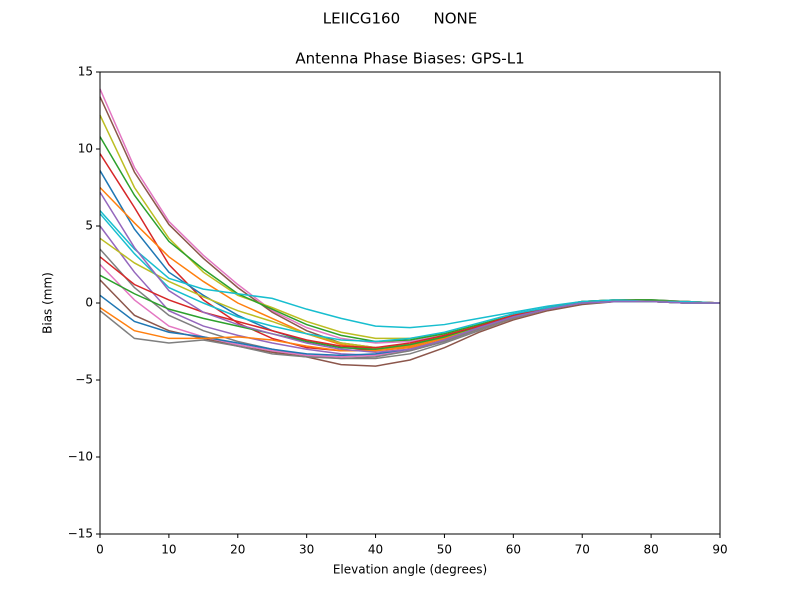  What do you see at coordinates (400, 19) in the screenshot?
I see `suptitle: LEIICG160 NONE` at bounding box center [400, 19].